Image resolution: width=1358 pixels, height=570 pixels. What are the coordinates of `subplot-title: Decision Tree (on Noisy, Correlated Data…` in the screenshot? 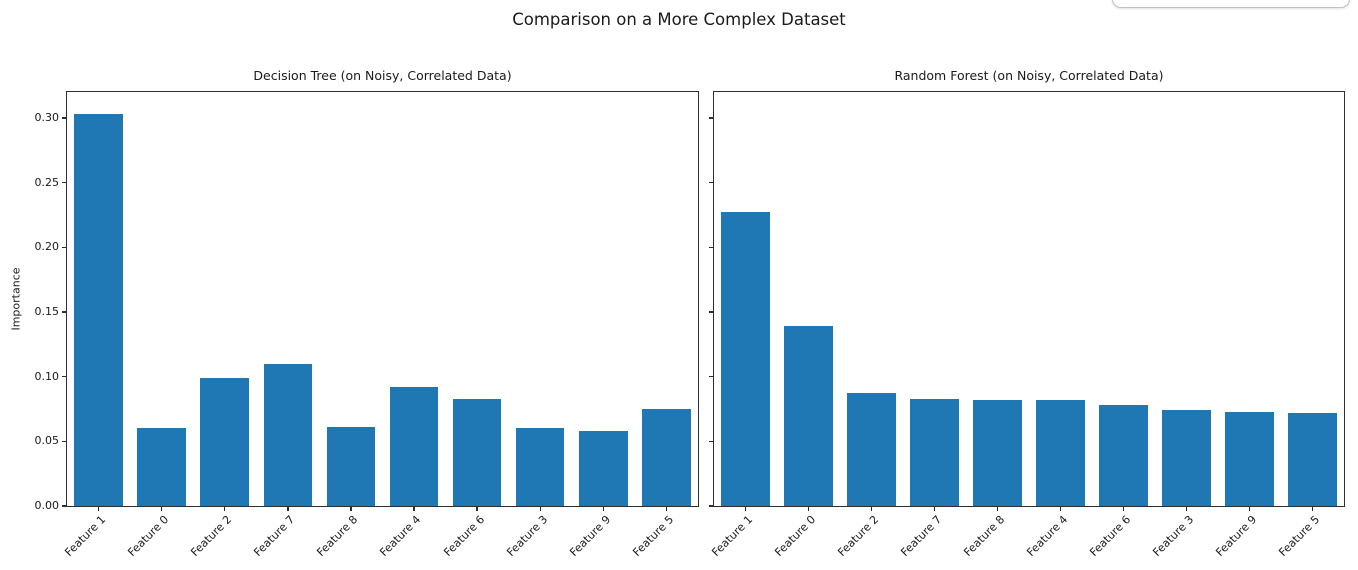 It's located at (382, 75).